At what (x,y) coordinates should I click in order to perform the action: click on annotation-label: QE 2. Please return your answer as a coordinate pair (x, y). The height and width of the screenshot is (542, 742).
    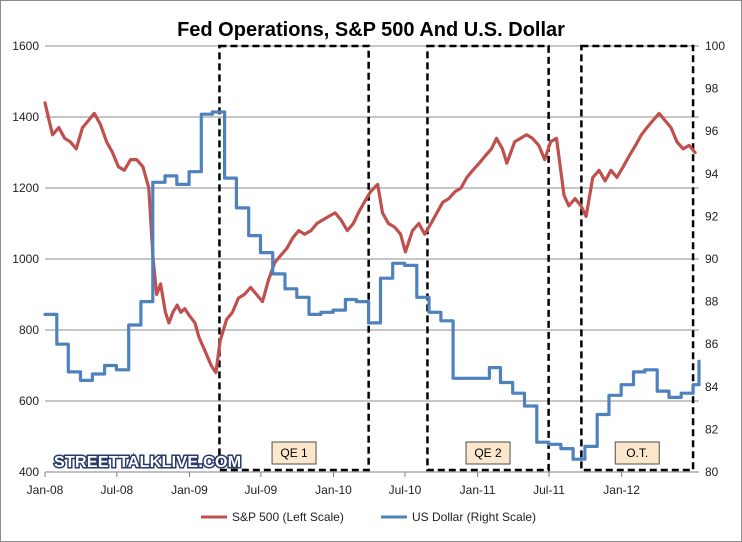
    Looking at the image, I should click on (488, 453).